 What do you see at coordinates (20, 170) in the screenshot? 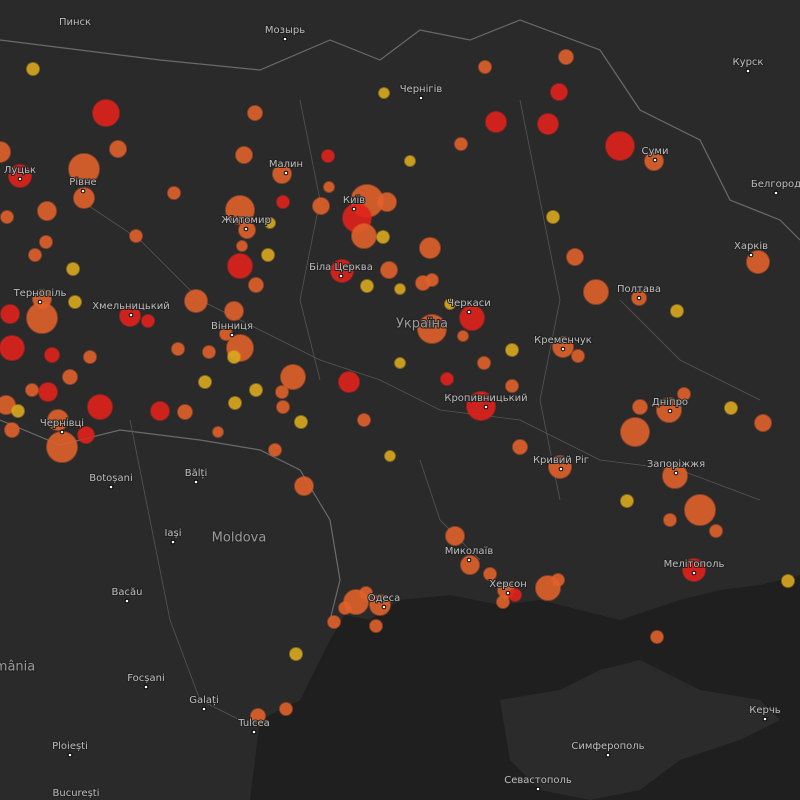
I see `city-label: Луцьк` at bounding box center [20, 170].